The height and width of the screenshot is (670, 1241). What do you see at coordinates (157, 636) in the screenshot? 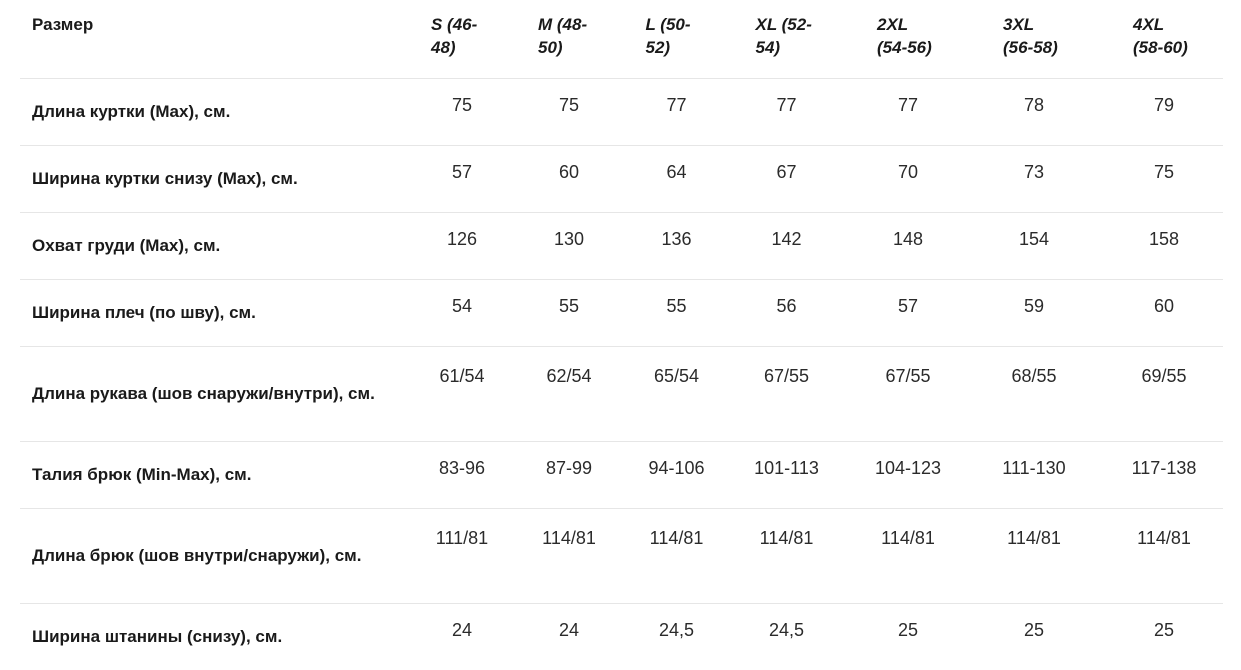
I see `row-label: Ширина штанины (снизу), см.` at bounding box center [157, 636].